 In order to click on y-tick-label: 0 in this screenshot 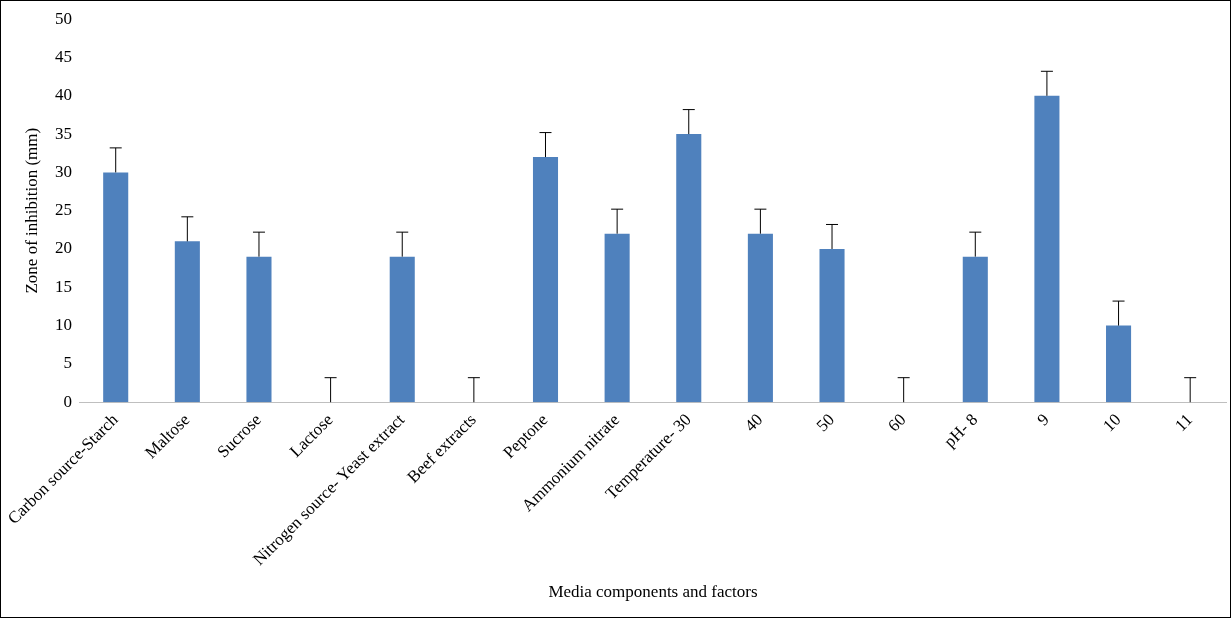, I will do `click(67, 401)`.